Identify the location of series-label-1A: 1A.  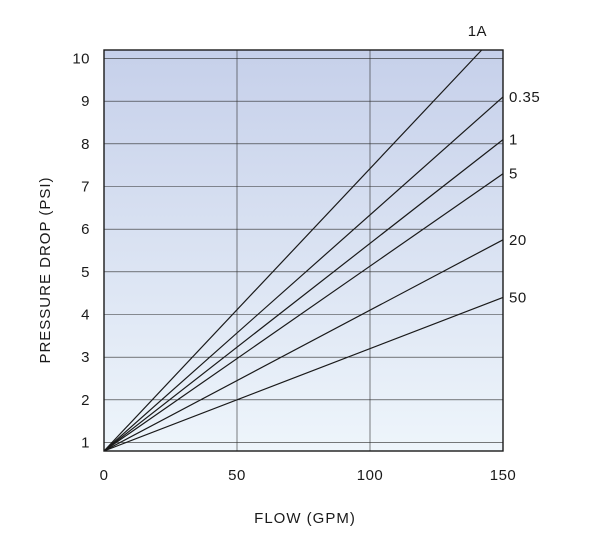
(477, 31).